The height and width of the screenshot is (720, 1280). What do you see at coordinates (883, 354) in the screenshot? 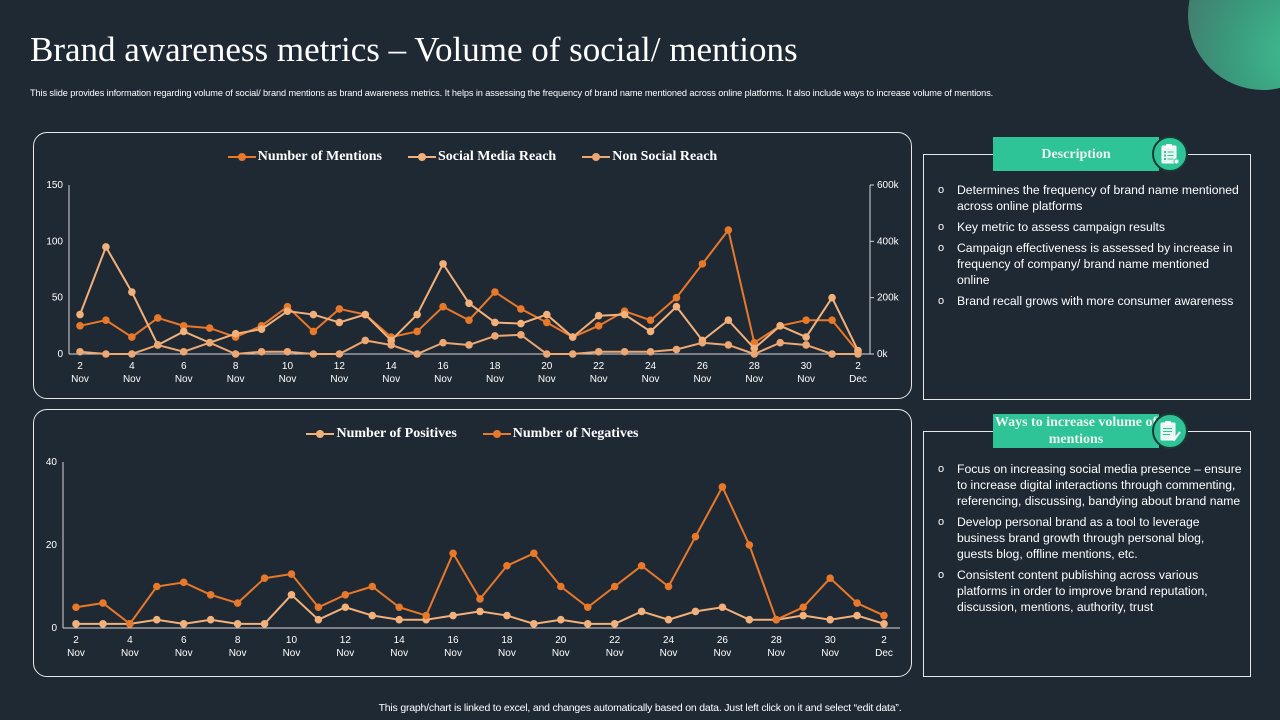
I see `y2-tick-label: 0k` at bounding box center [883, 354].